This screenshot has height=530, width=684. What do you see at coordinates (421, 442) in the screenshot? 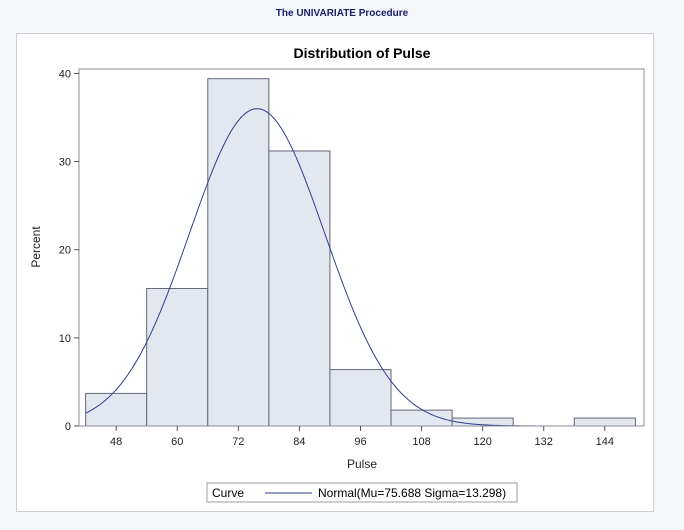
I see `x-tick-label: 108` at bounding box center [421, 442].